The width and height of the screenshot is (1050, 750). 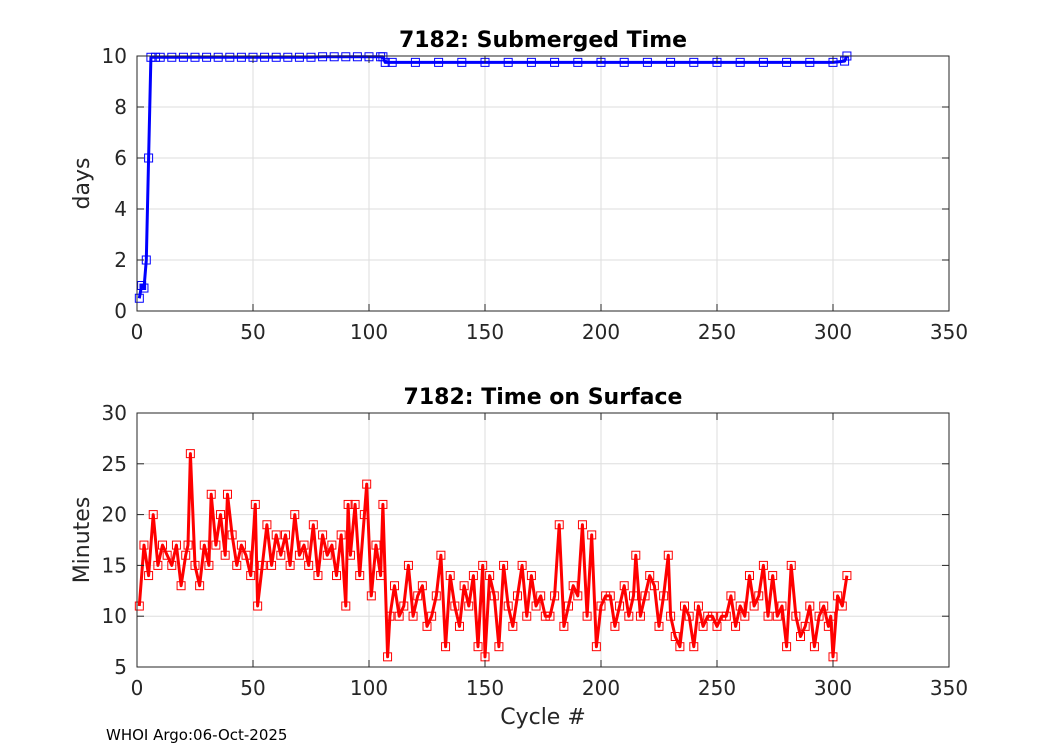 What do you see at coordinates (120, 158) in the screenshot?
I see `y-tick-label: 6` at bounding box center [120, 158].